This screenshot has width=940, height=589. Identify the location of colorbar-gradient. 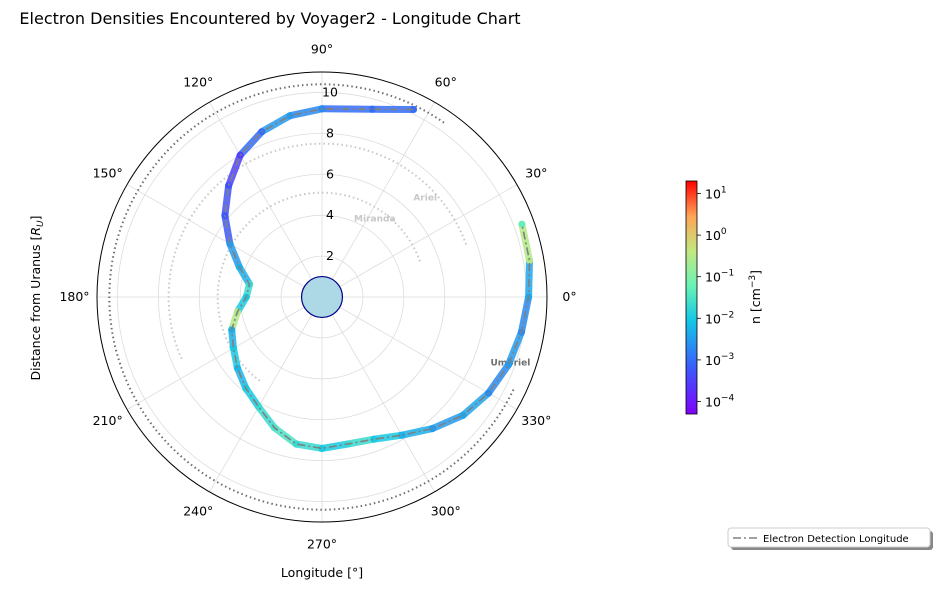
(691, 297).